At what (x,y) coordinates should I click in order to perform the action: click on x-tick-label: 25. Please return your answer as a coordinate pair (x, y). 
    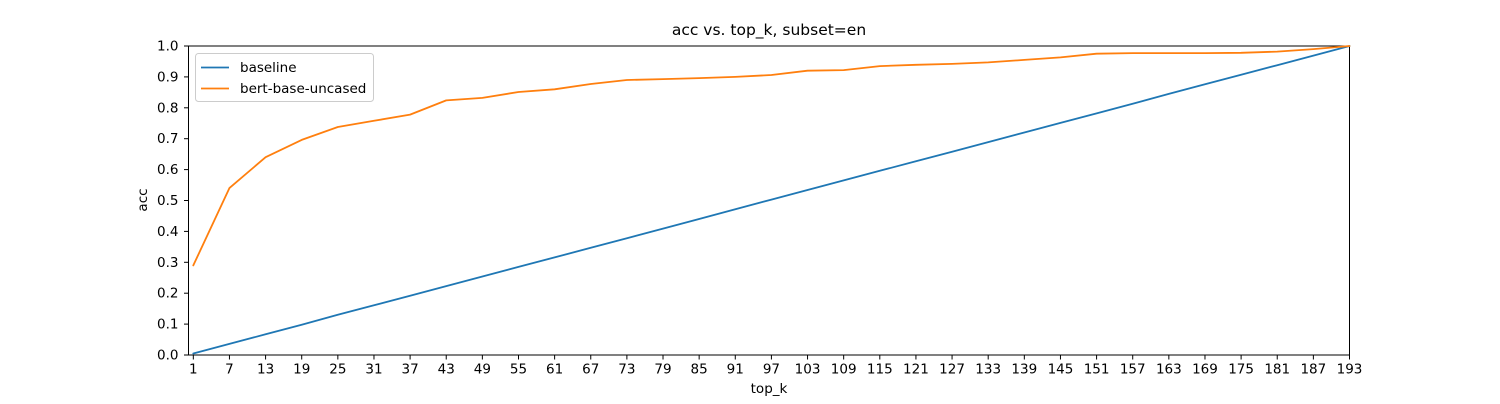
    Looking at the image, I should click on (337, 370).